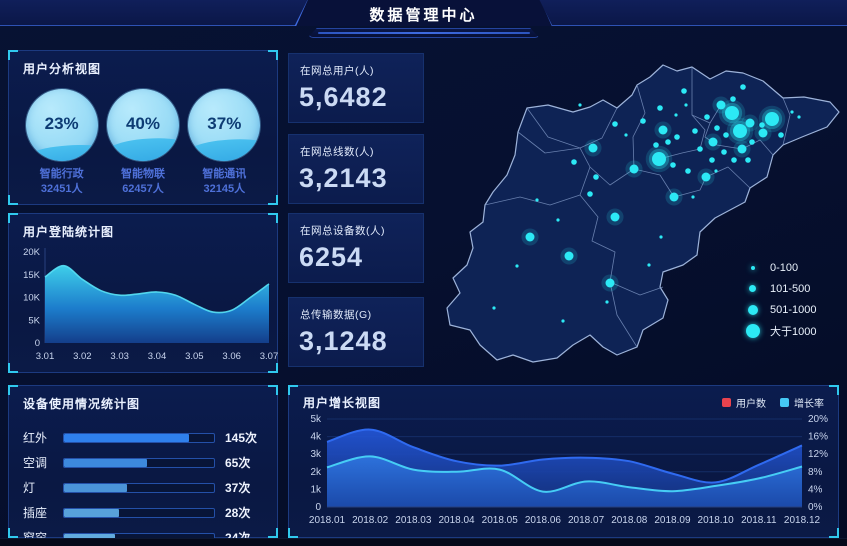 The width and height of the screenshot is (847, 546). What do you see at coordinates (35, 538) in the screenshot?
I see `bar-label: 窗帘` at bounding box center [35, 538].